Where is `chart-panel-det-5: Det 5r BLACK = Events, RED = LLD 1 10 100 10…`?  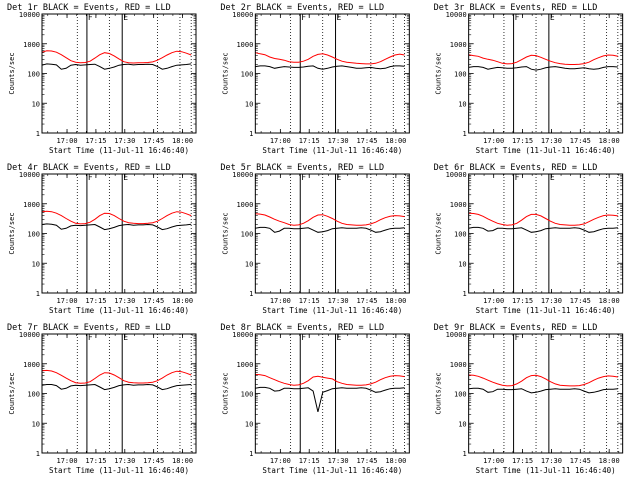 chart-panel-det-5: Det 5r BLACK = Events, RED = LLD 1 10 100 10… is located at coordinates (315, 239).